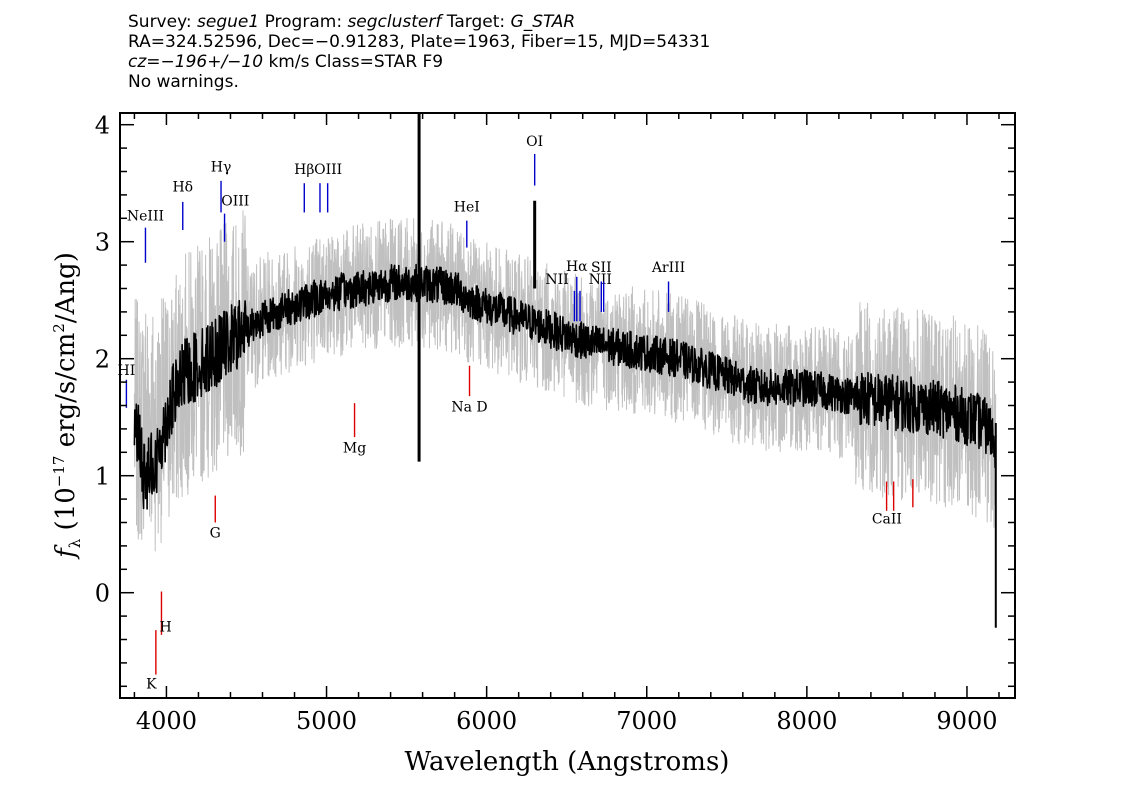 This screenshot has width=1134, height=810. Describe the element at coordinates (163, 22) in the screenshot. I see `header-survey-label: Survey:` at that location.